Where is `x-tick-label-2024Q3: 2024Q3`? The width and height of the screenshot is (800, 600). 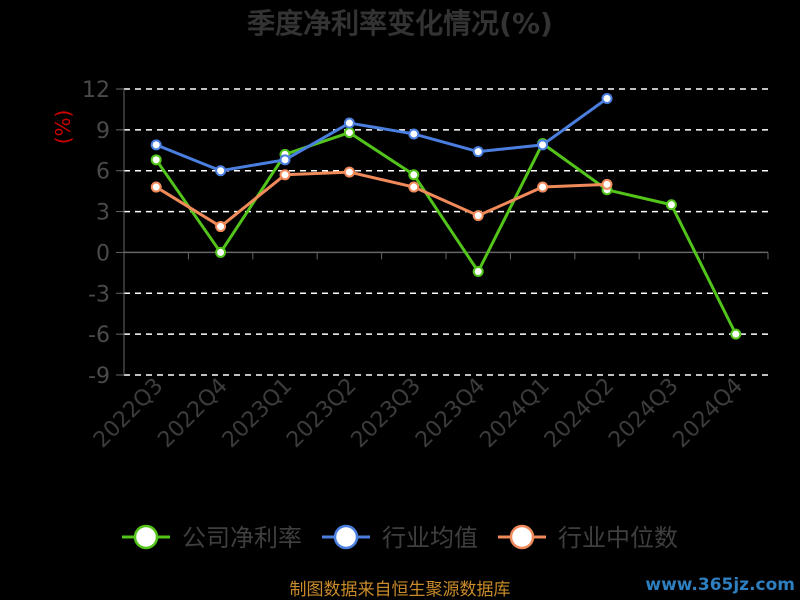 x-tick-label-2024Q3: 2024Q3 is located at coordinates (643, 413).